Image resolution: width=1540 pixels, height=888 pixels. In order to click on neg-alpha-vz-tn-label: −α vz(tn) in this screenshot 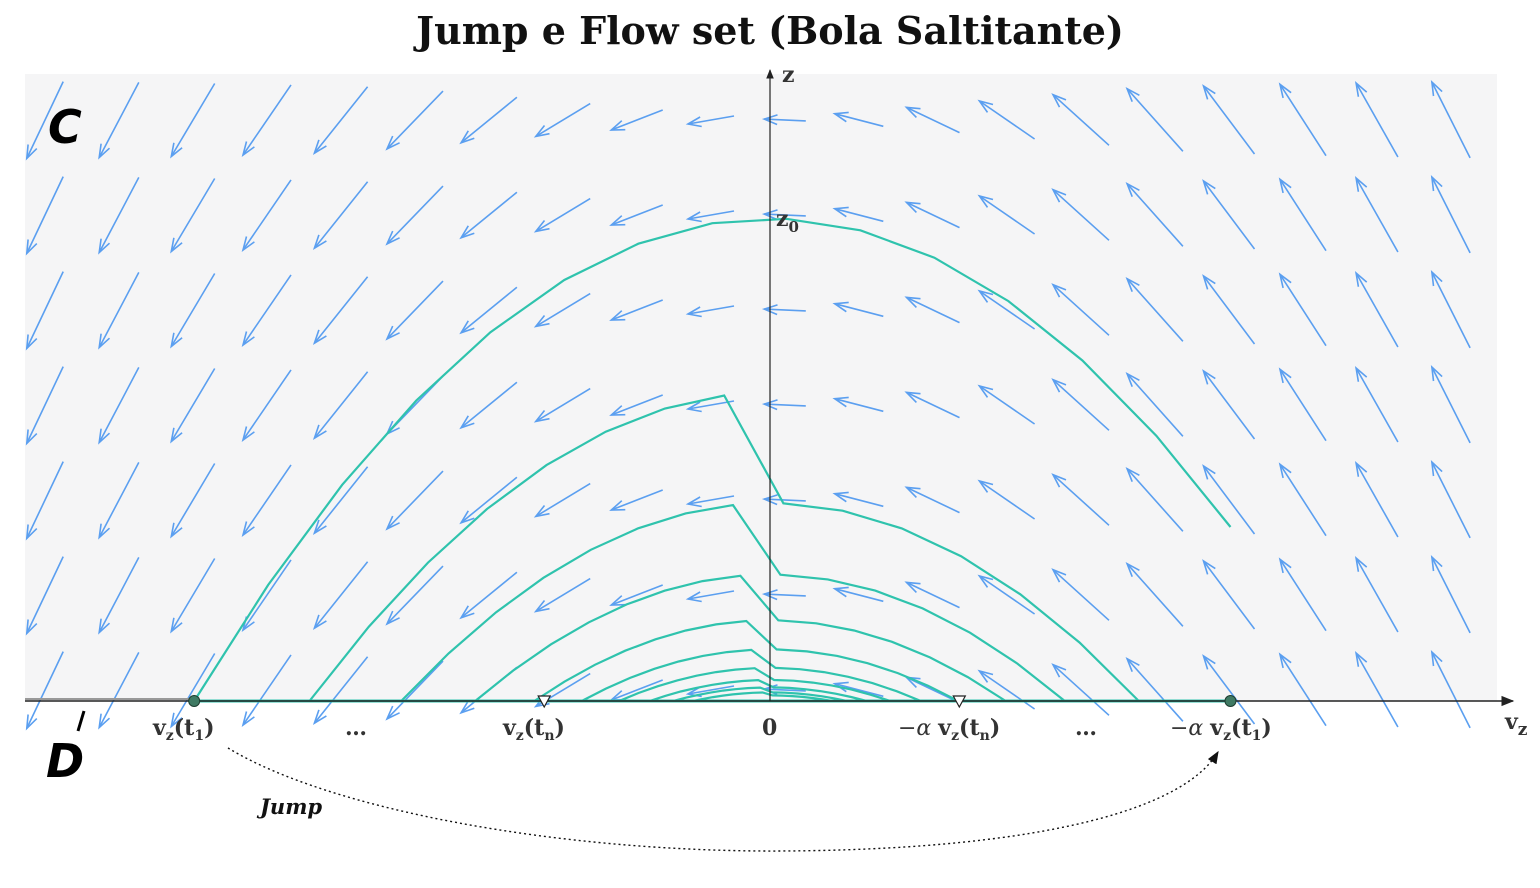, I will do `click(949, 729)`.